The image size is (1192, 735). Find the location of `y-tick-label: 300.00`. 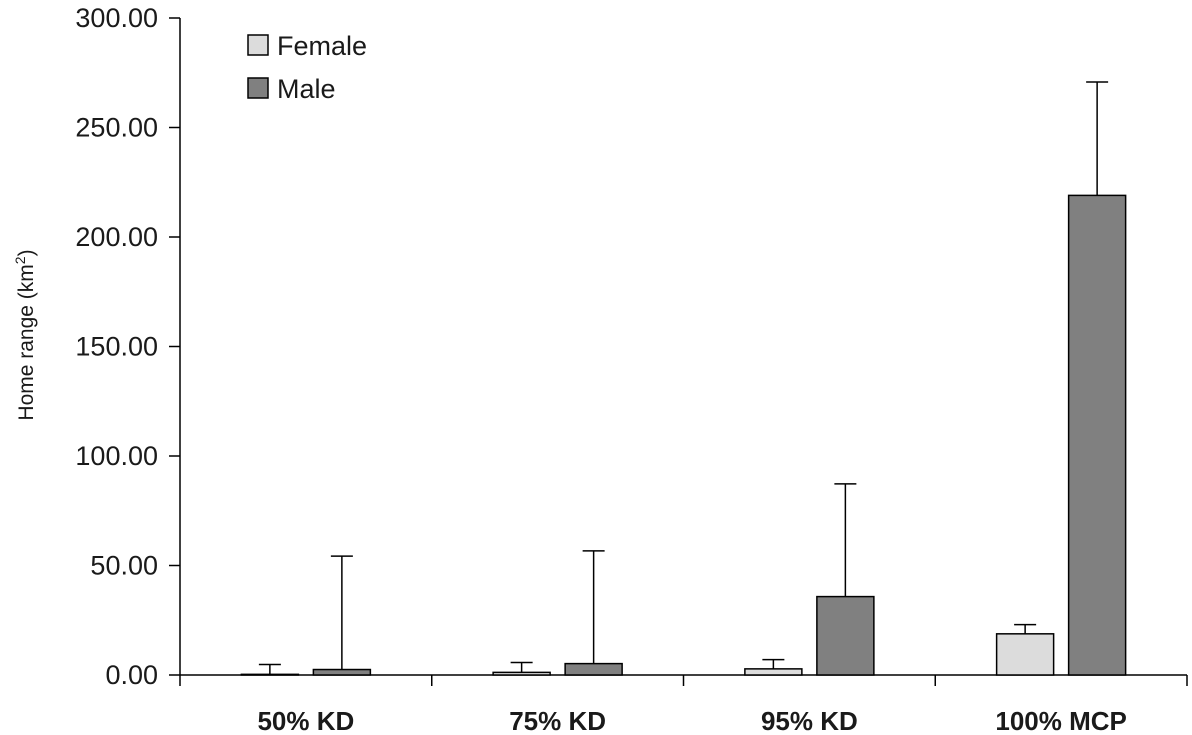

y-tick-label: 300.00 is located at coordinates (116, 18).